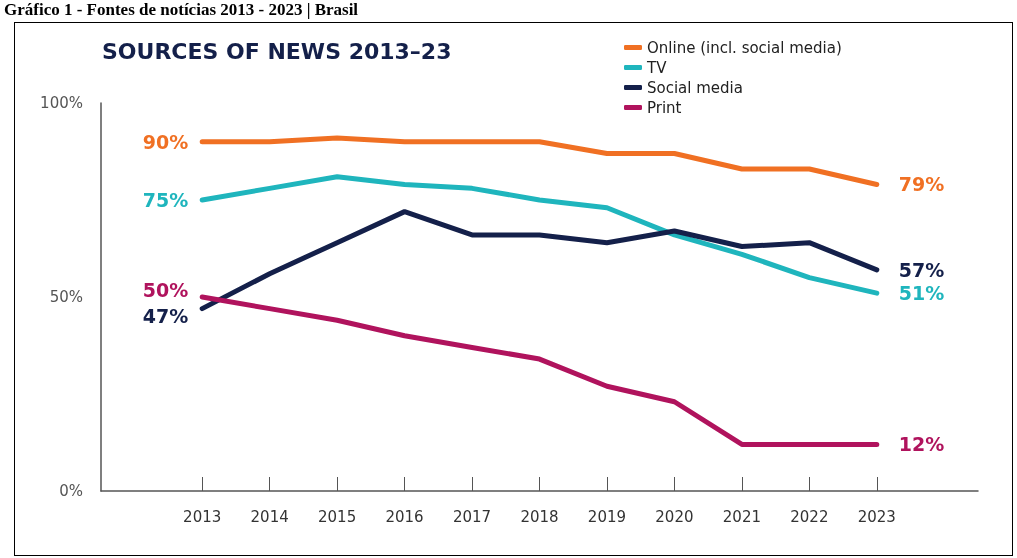 The height and width of the screenshot is (558, 1017). What do you see at coordinates (876, 516) in the screenshot?
I see `x-tick-label: 2023` at bounding box center [876, 516].